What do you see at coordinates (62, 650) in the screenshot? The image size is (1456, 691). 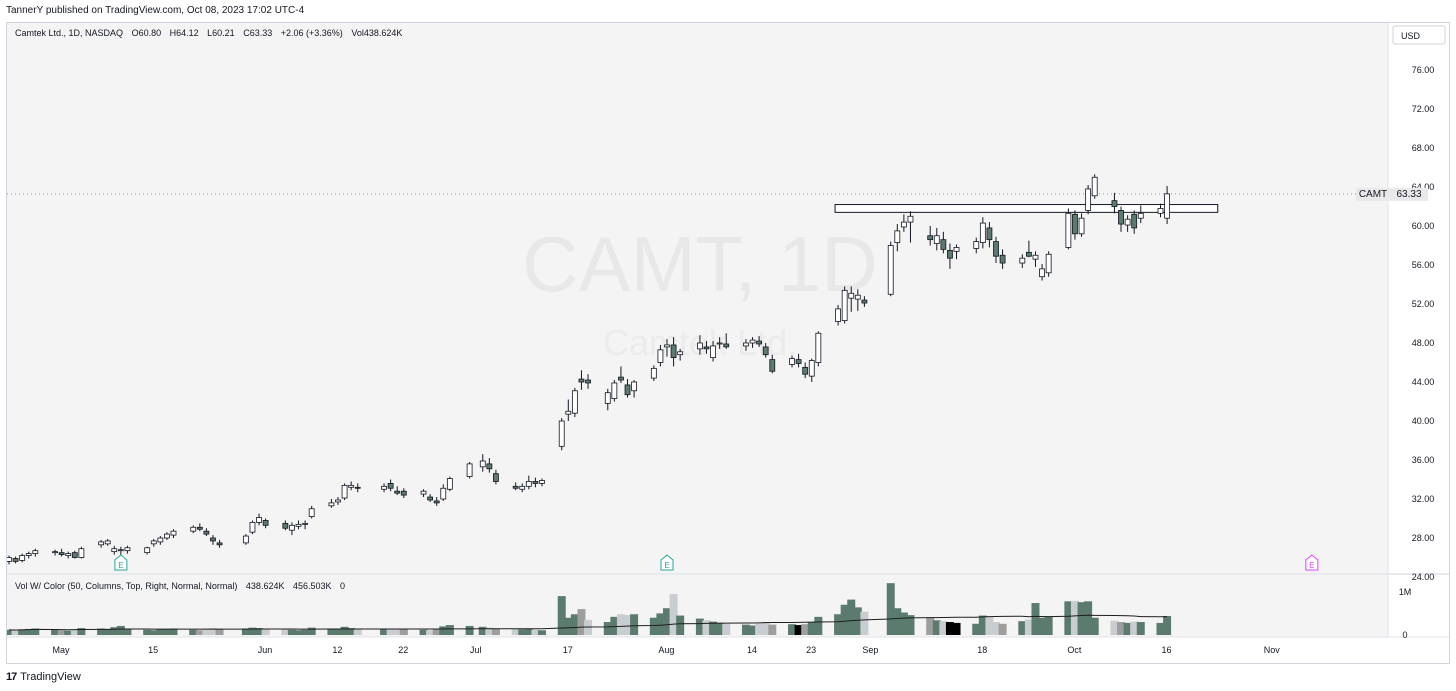 I see `time-tick-label: May` at bounding box center [62, 650].